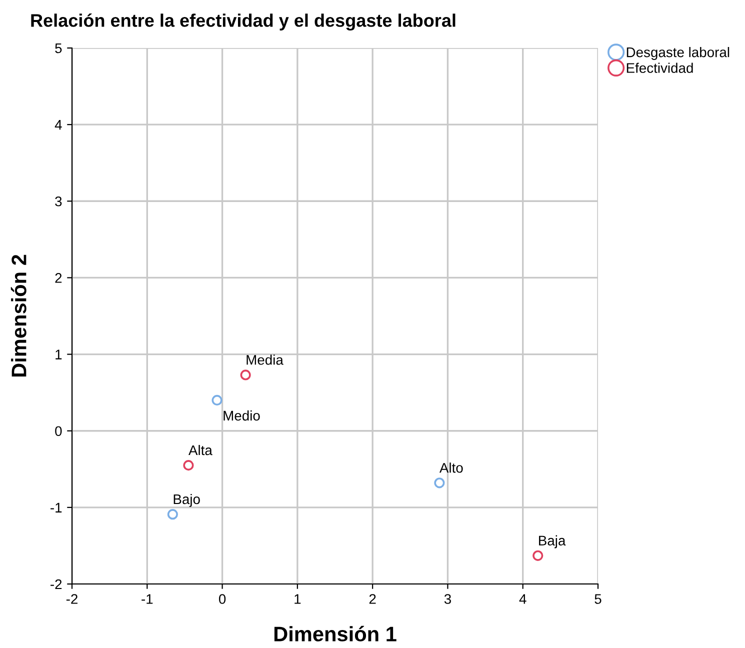 This screenshot has width=745, height=648. Describe the element at coordinates (372, 599) in the screenshot. I see `x-tick-label: 2` at that location.